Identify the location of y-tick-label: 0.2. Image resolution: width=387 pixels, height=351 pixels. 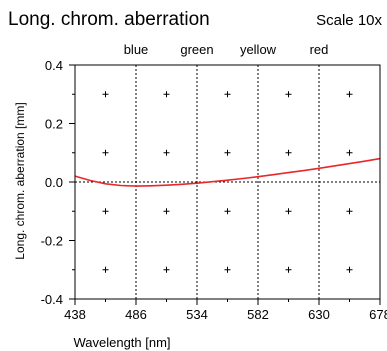
(54, 124).